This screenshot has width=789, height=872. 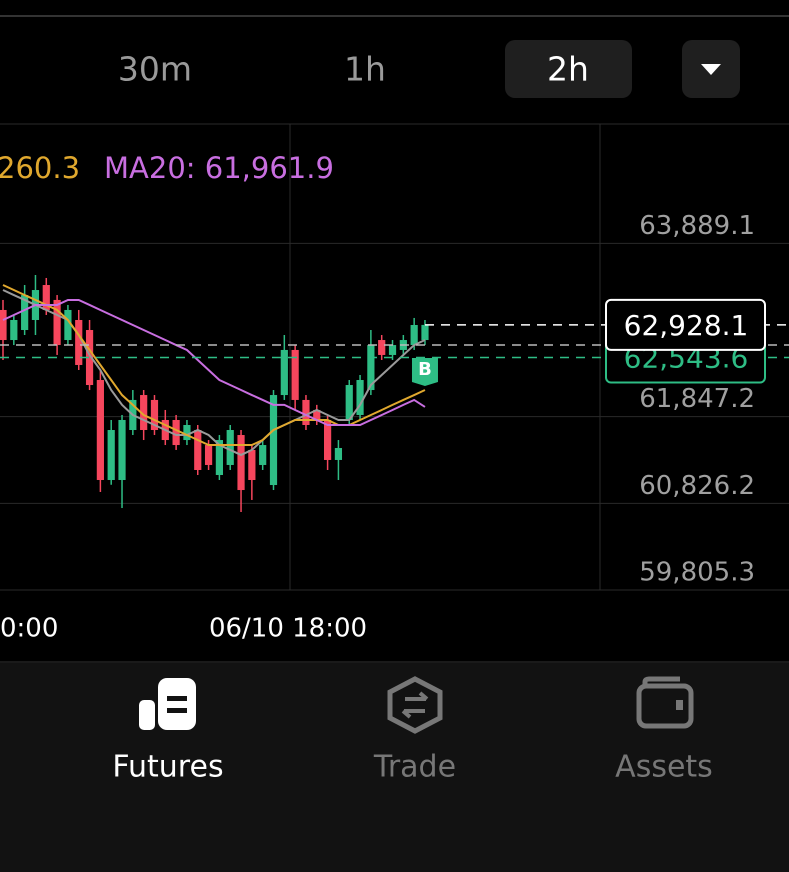 What do you see at coordinates (711, 69) in the screenshot?
I see `dropdown-arrow` at bounding box center [711, 69].